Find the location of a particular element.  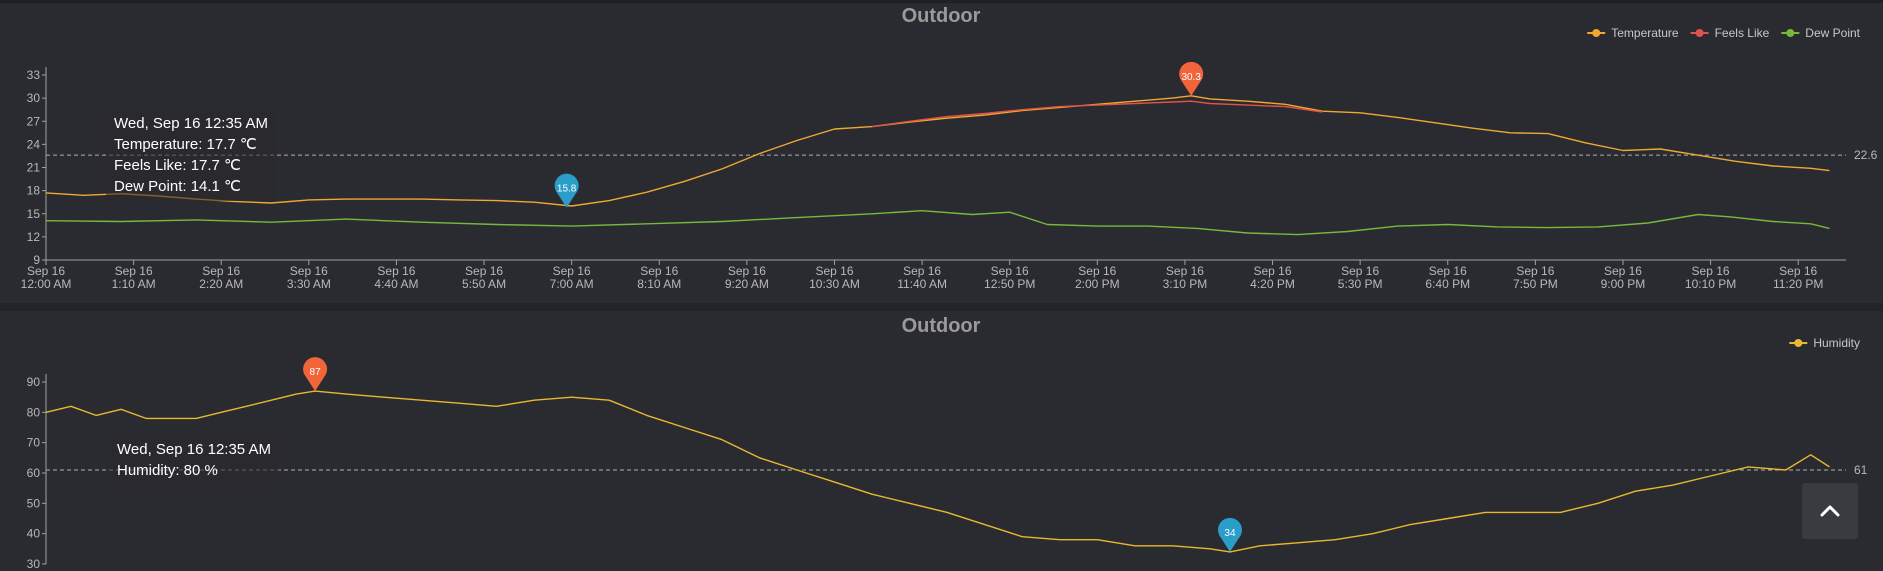

y-tick-label: 9 is located at coordinates (36, 260).